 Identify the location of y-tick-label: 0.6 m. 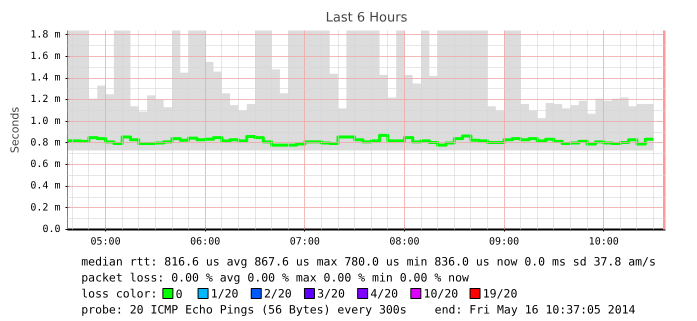
(45, 164).